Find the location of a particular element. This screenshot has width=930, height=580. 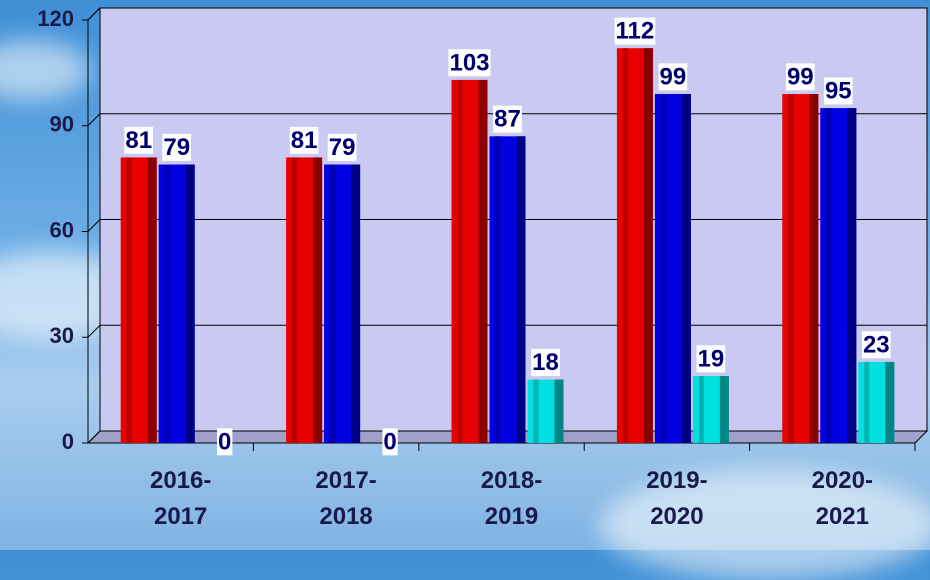

data-label: 103 is located at coordinates (469, 62).